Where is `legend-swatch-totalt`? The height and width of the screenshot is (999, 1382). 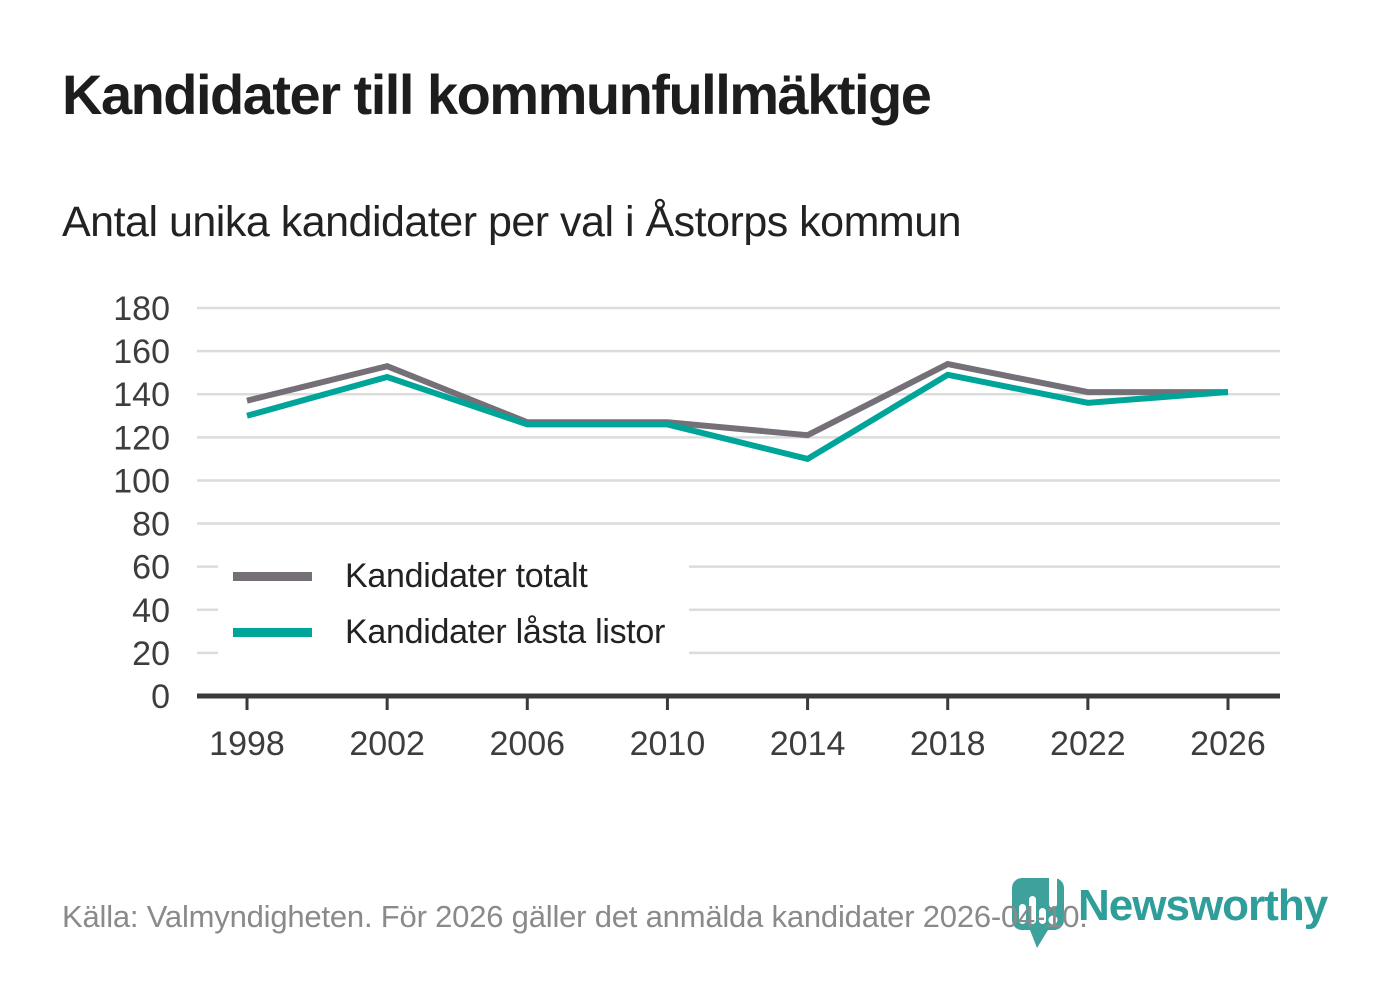
legend-swatch-totalt is located at coordinates (272, 576).